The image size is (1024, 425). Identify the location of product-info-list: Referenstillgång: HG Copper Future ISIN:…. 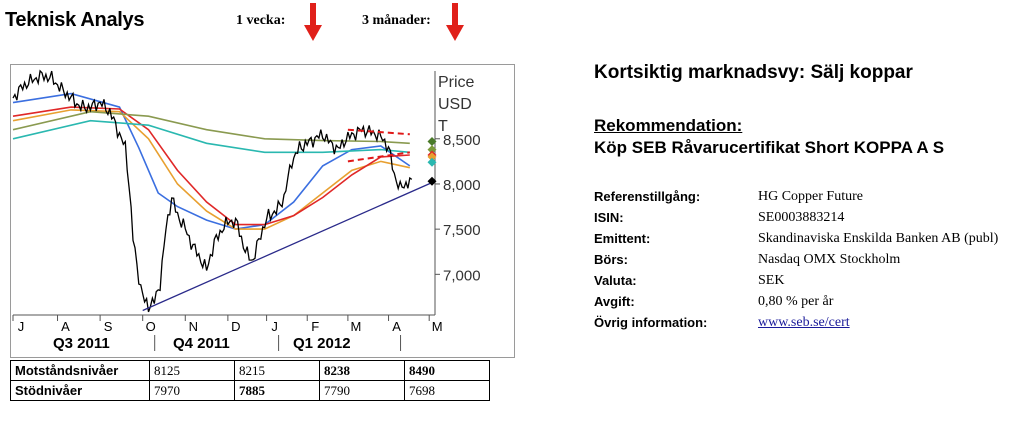
(804, 262).